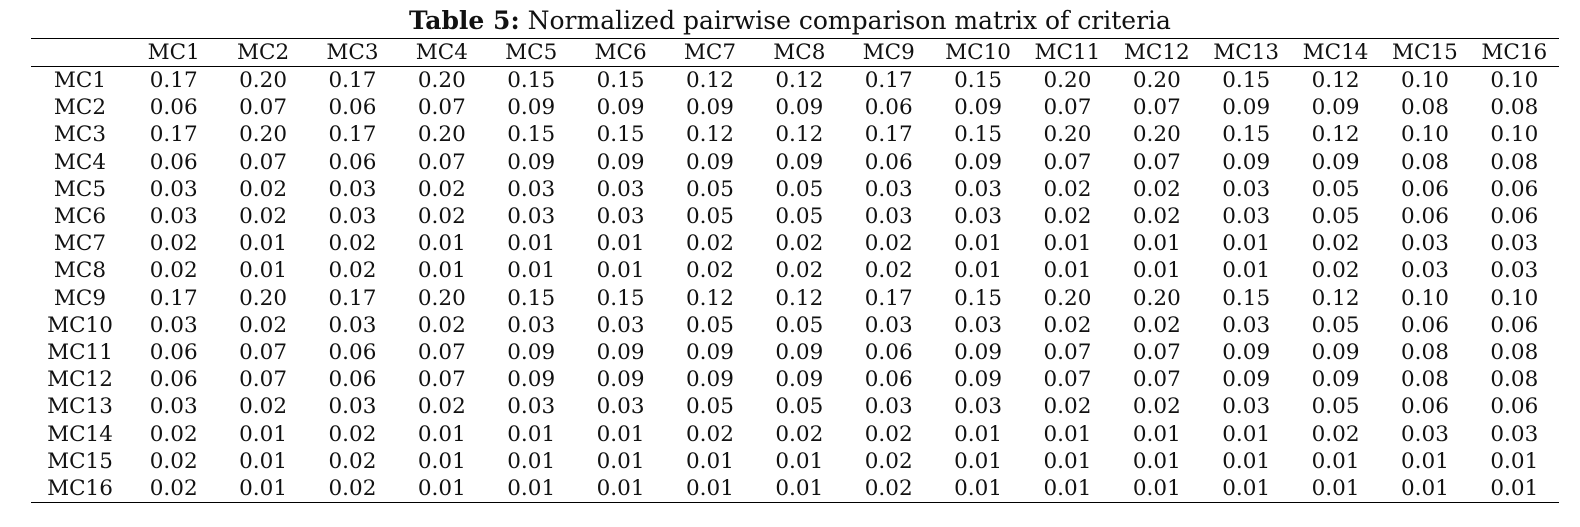 The image size is (1580, 527). What do you see at coordinates (1425, 52) in the screenshot?
I see `column-header: MC15` at bounding box center [1425, 52].